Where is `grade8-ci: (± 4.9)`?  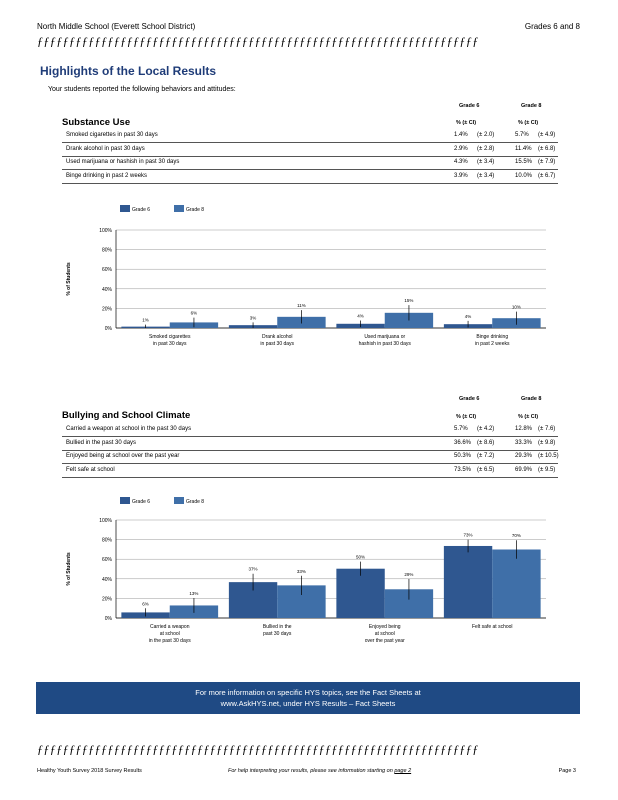 grade8-ci: (± 4.9) is located at coordinates (547, 135).